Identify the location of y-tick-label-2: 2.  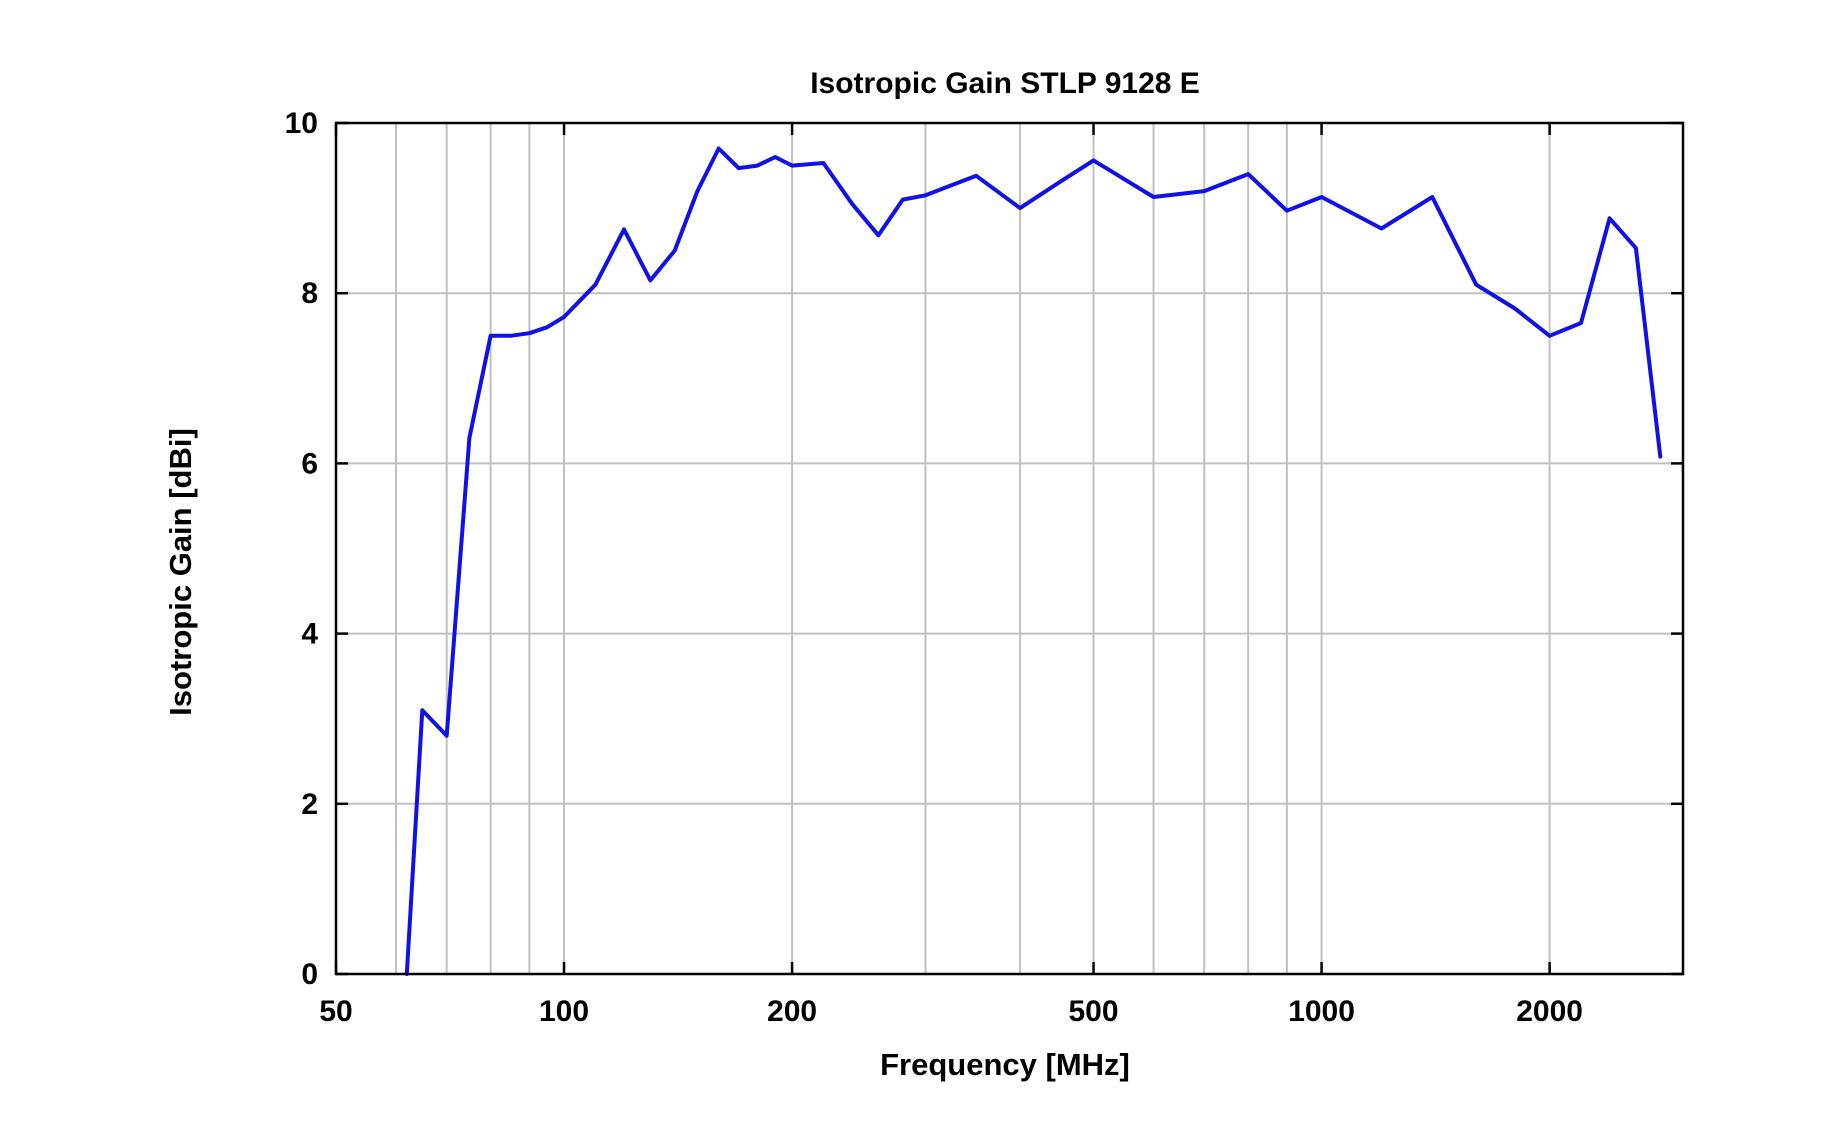
(309, 804).